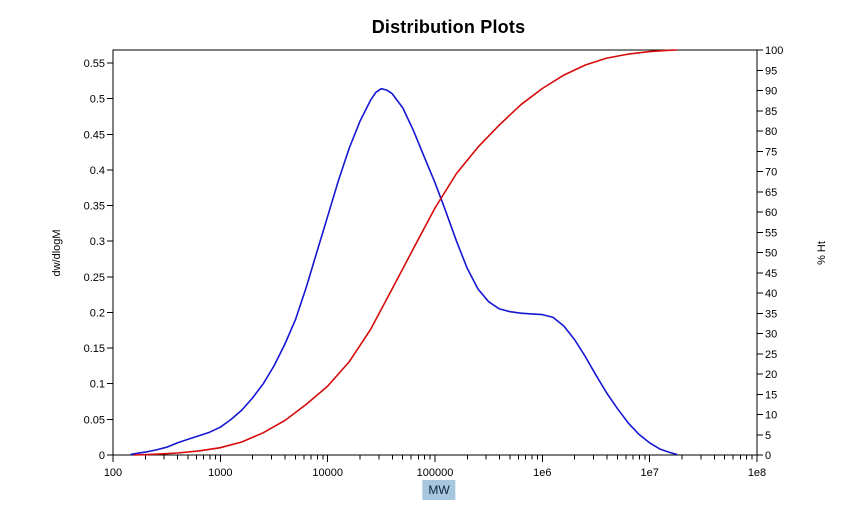 The height and width of the screenshot is (512, 865). I want to click on svg-text: 55, so click(771, 233).